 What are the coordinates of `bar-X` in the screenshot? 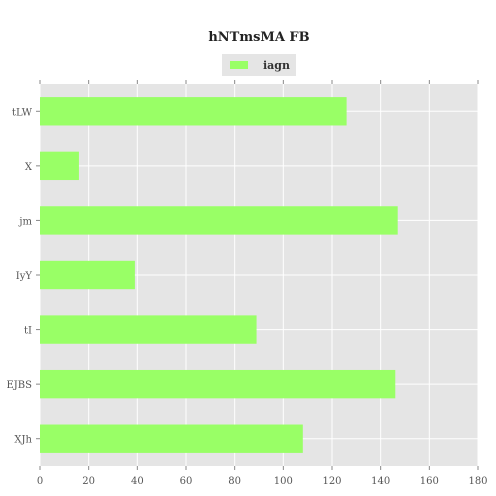 It's located at (59, 166).